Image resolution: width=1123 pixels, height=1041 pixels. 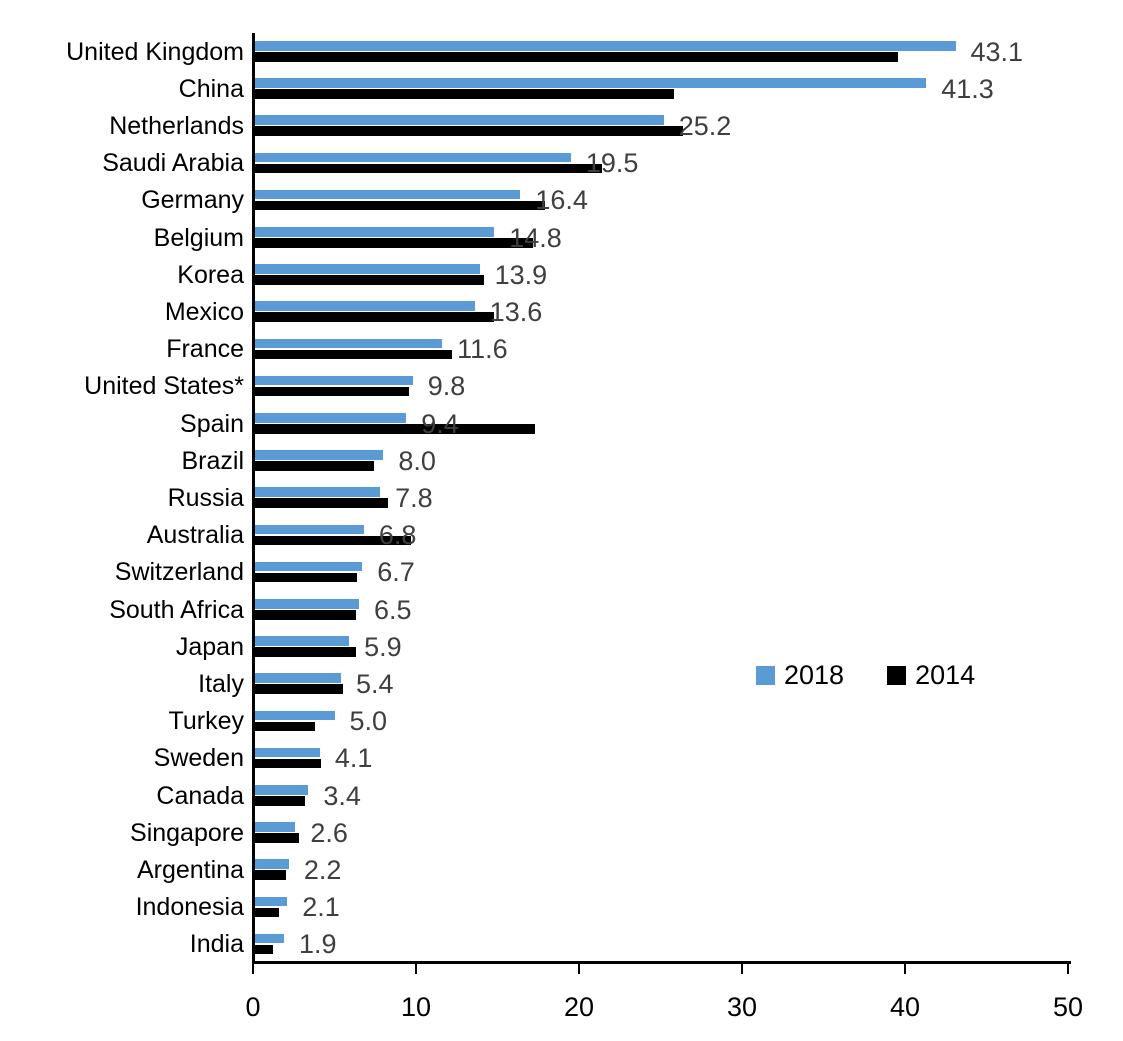 What do you see at coordinates (535, 237) in the screenshot?
I see `value-label: 14.8` at bounding box center [535, 237].